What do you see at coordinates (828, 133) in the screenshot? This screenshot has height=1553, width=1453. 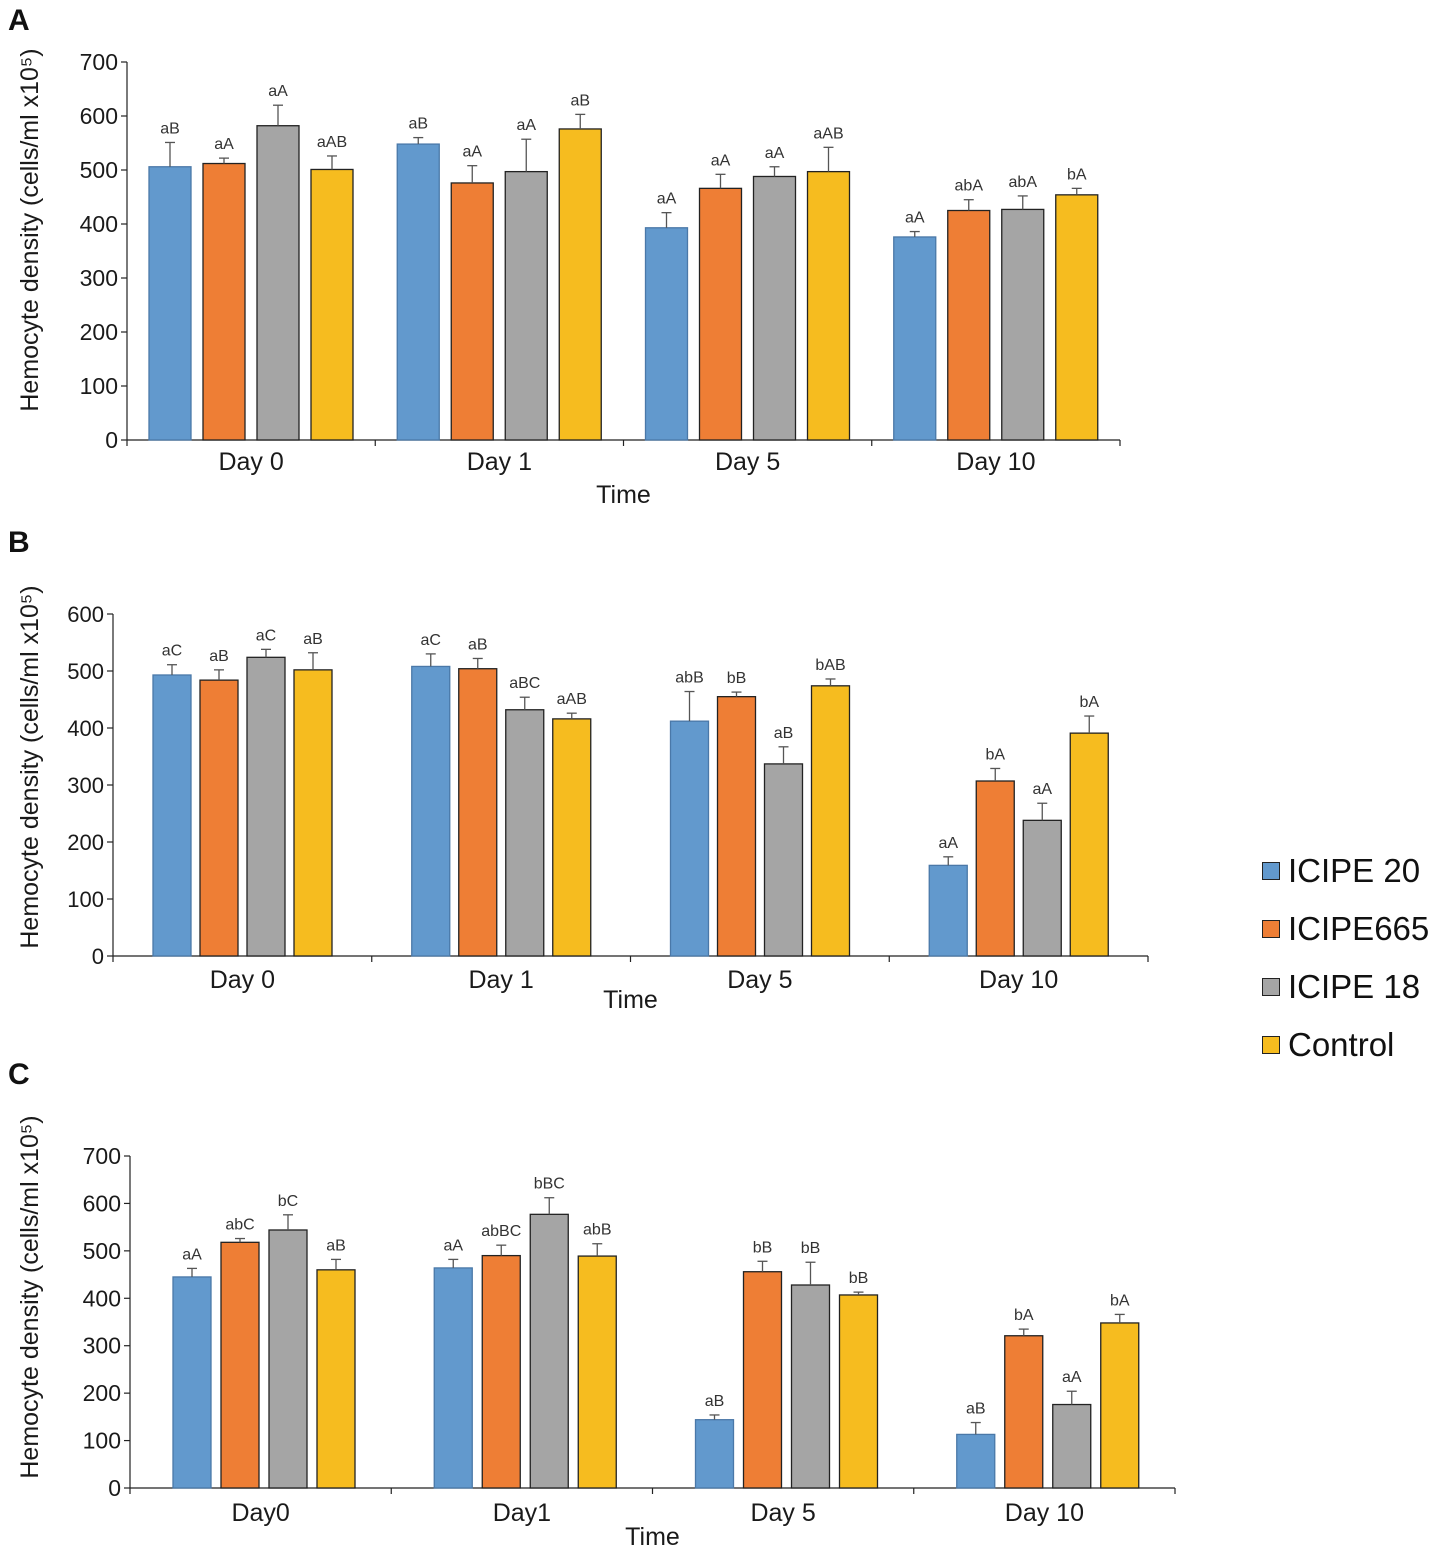 I see `significance-label: aAB` at bounding box center [828, 133].